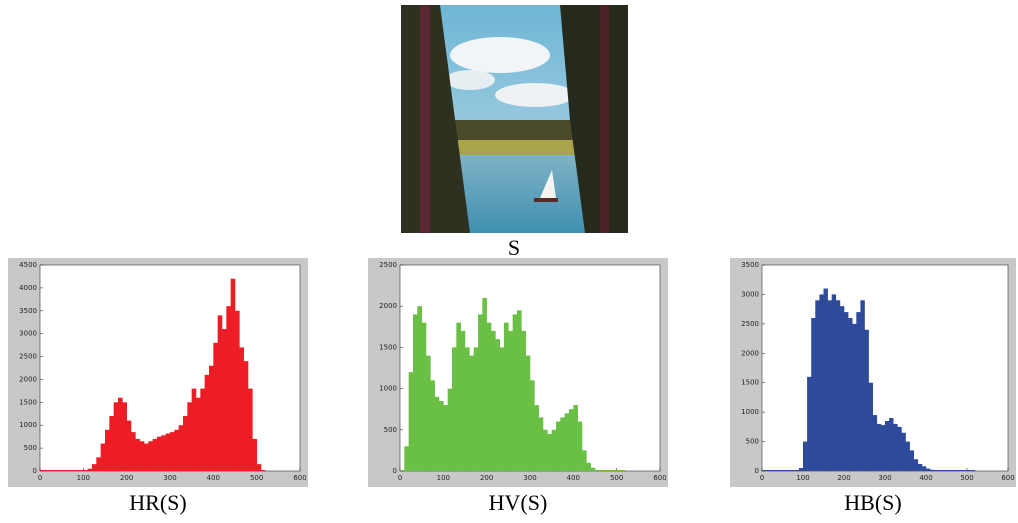 This screenshot has width=1018, height=523. I want to click on chart-caption: HR(S), so click(157, 502).